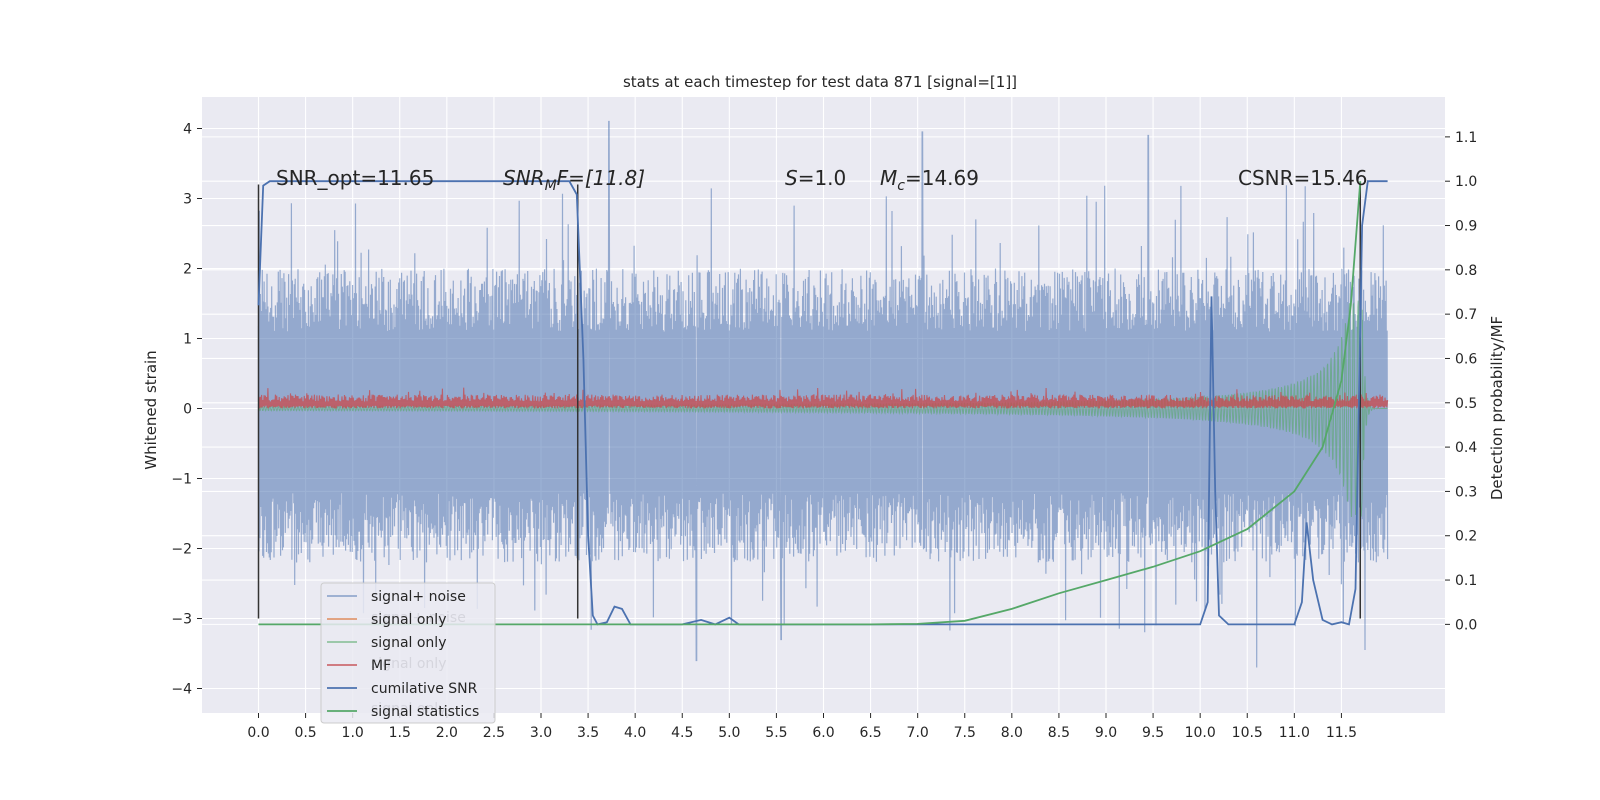  What do you see at coordinates (187, 270) in the screenshot?
I see `y-tick-label: 2` at bounding box center [187, 270].